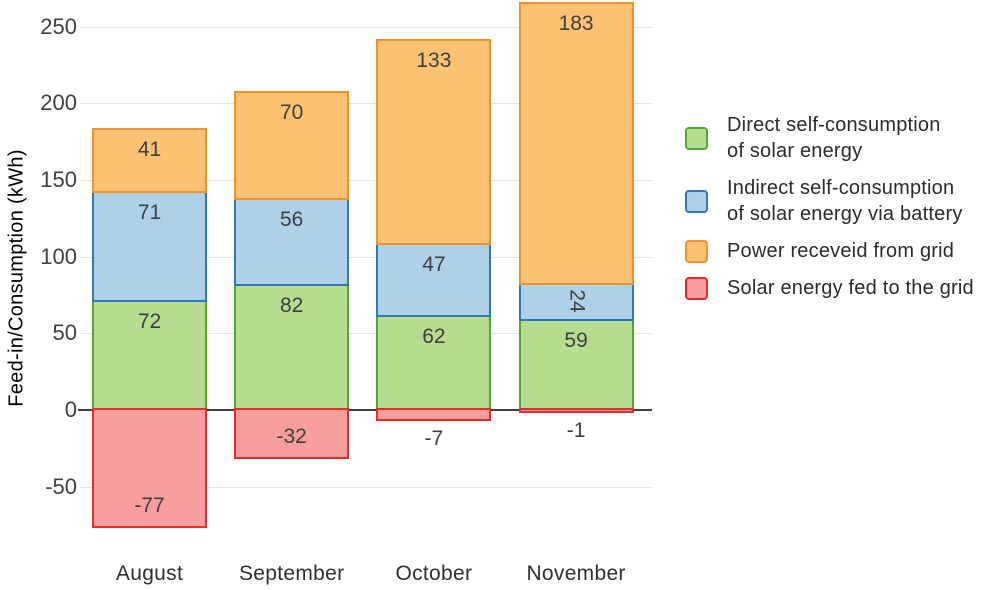  Describe the element at coordinates (576, 341) in the screenshot. I see `bar-value-label: 59` at that location.